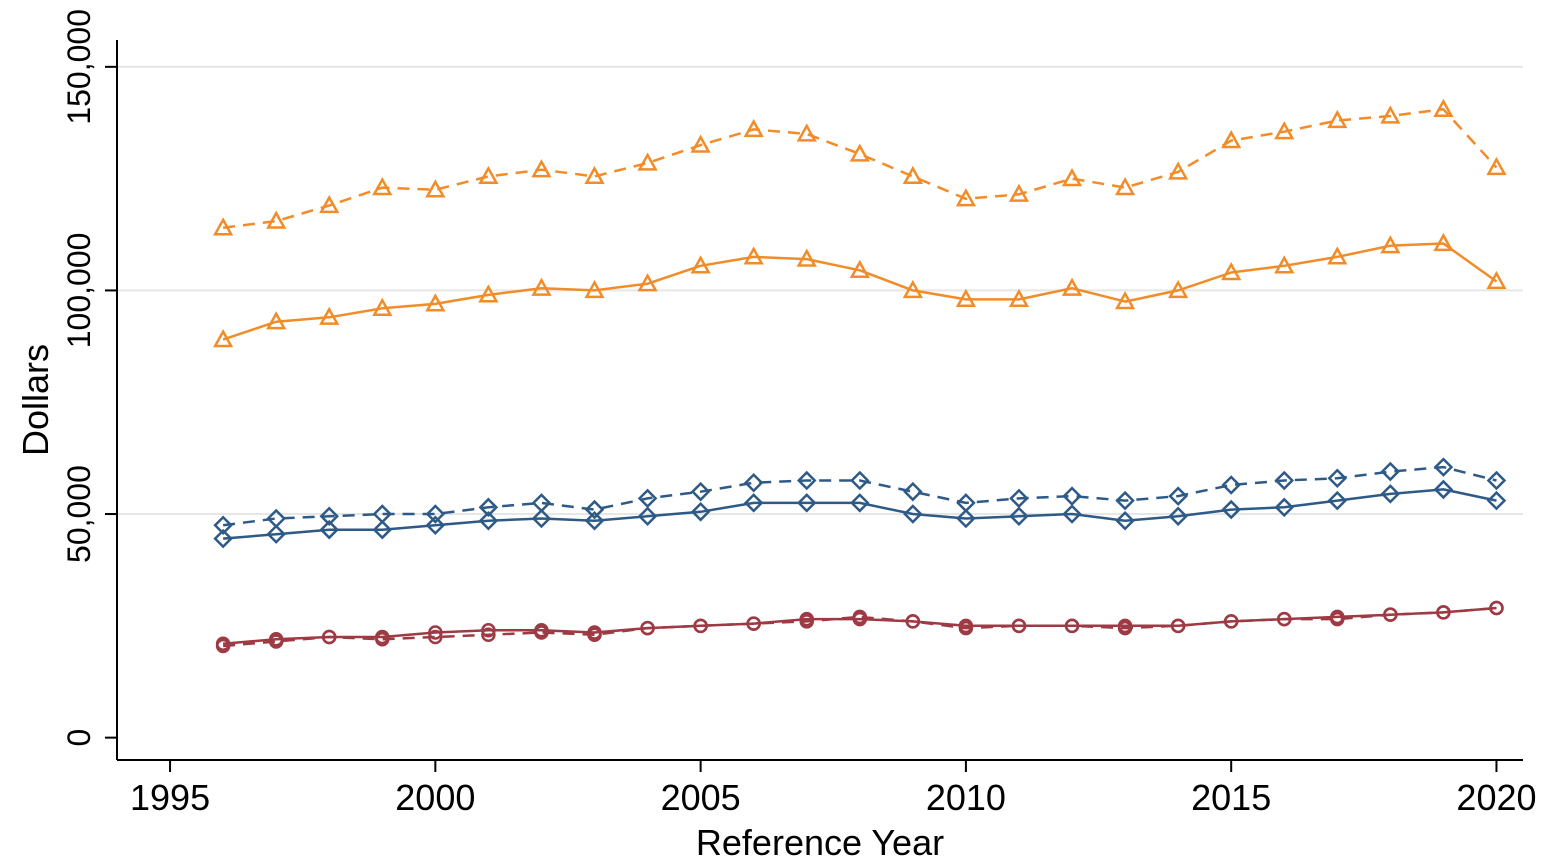 The width and height of the screenshot is (1548, 861). Describe the element at coordinates (79, 67) in the screenshot. I see `y-tick-label-3: 150,000` at that location.